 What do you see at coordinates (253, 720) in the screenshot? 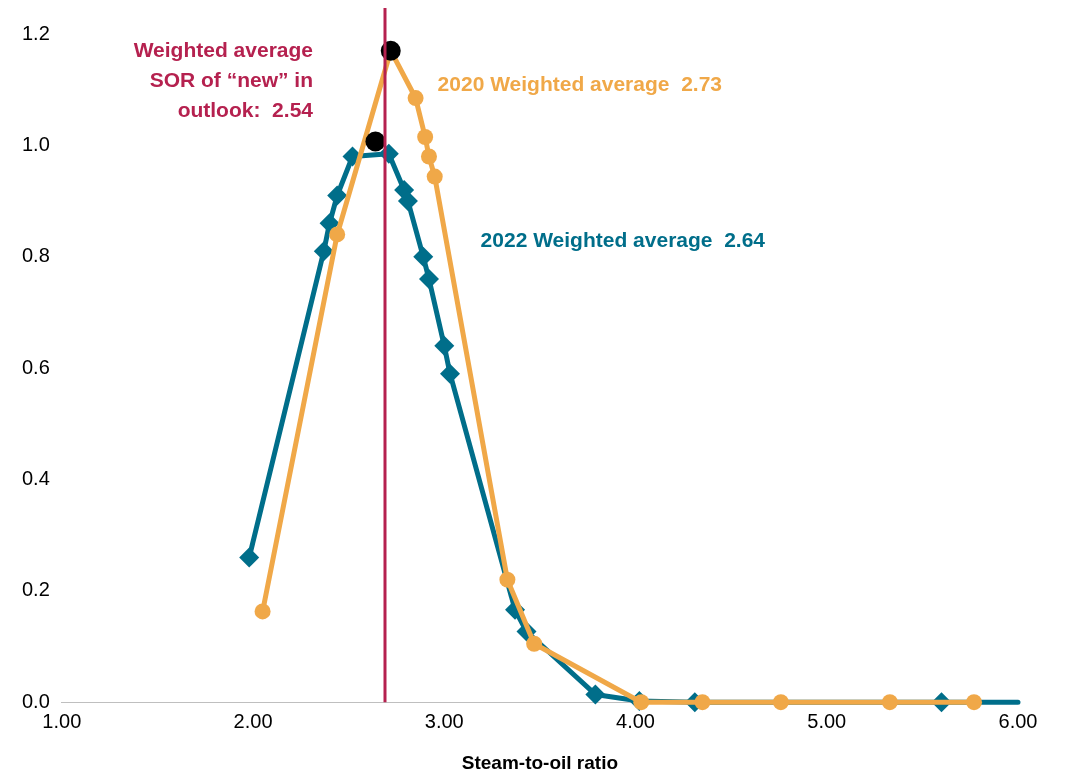
I see `x-tick-label: 2.00` at bounding box center [253, 720].